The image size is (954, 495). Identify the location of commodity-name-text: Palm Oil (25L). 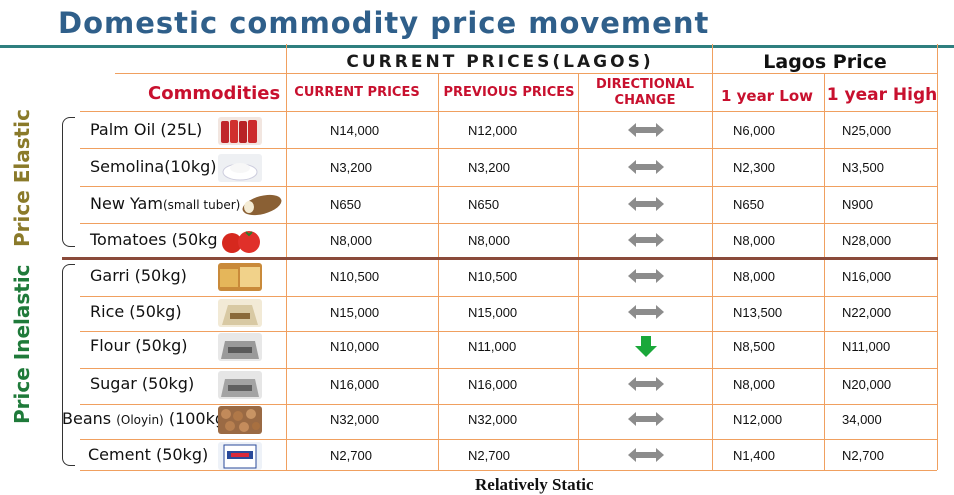
(146, 129).